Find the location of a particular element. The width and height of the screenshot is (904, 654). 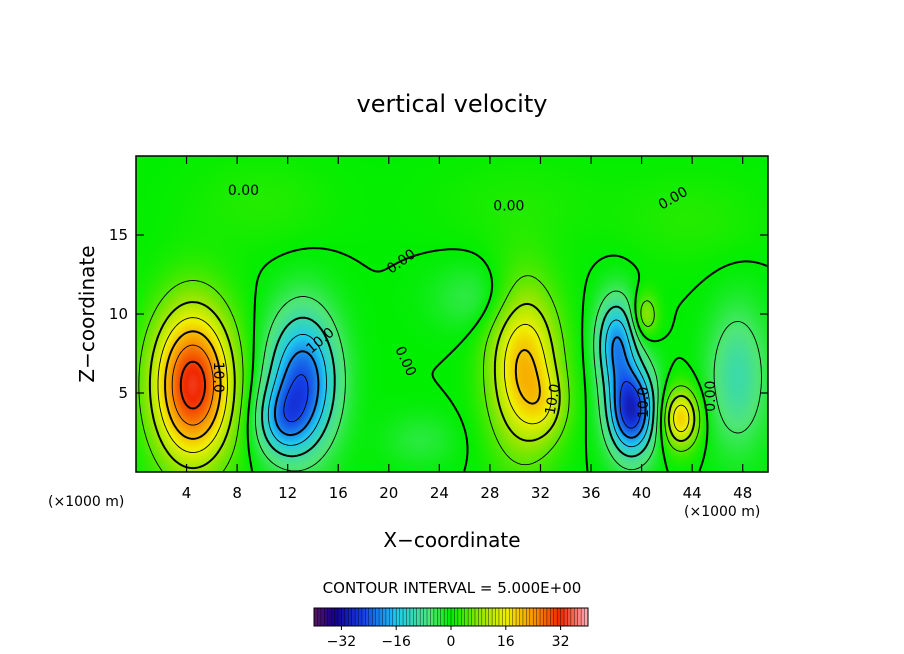

y-axis-label: Z−coordinate is located at coordinates (87, 313).